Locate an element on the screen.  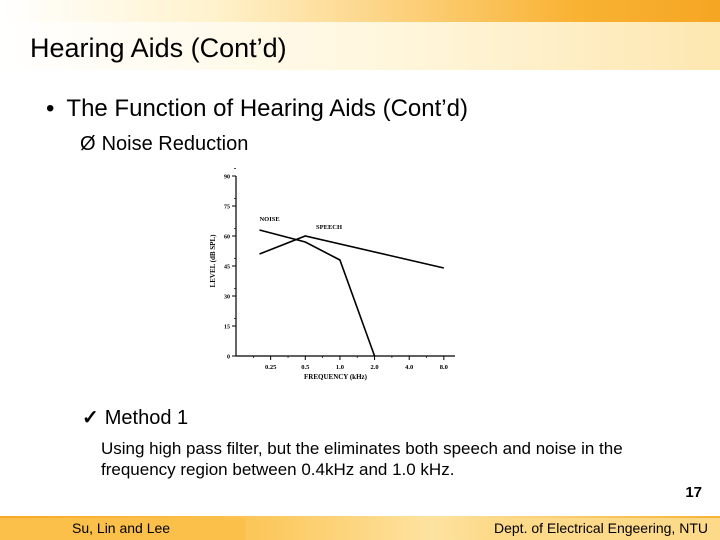
page-number: 17 is located at coordinates (693, 492).